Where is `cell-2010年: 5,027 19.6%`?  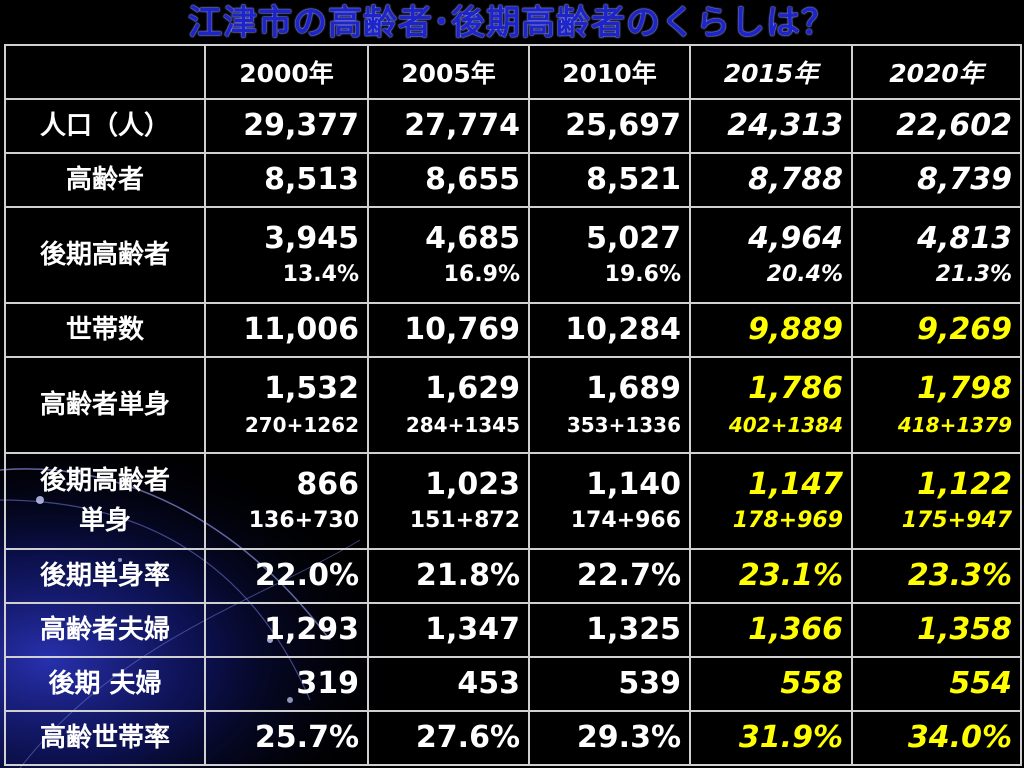
cell-2010年: 5,027 19.6% is located at coordinates (609, 255).